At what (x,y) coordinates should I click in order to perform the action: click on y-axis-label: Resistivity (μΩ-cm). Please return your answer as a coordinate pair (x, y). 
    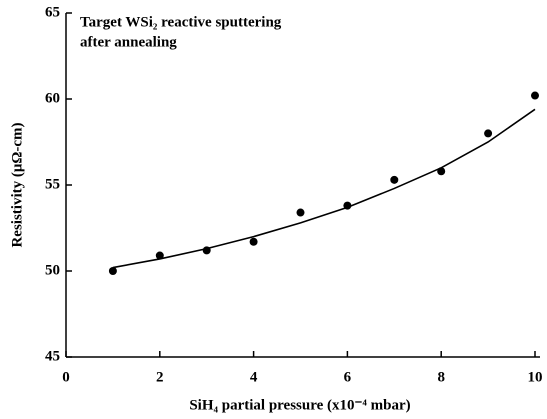
    Looking at the image, I should click on (17, 184).